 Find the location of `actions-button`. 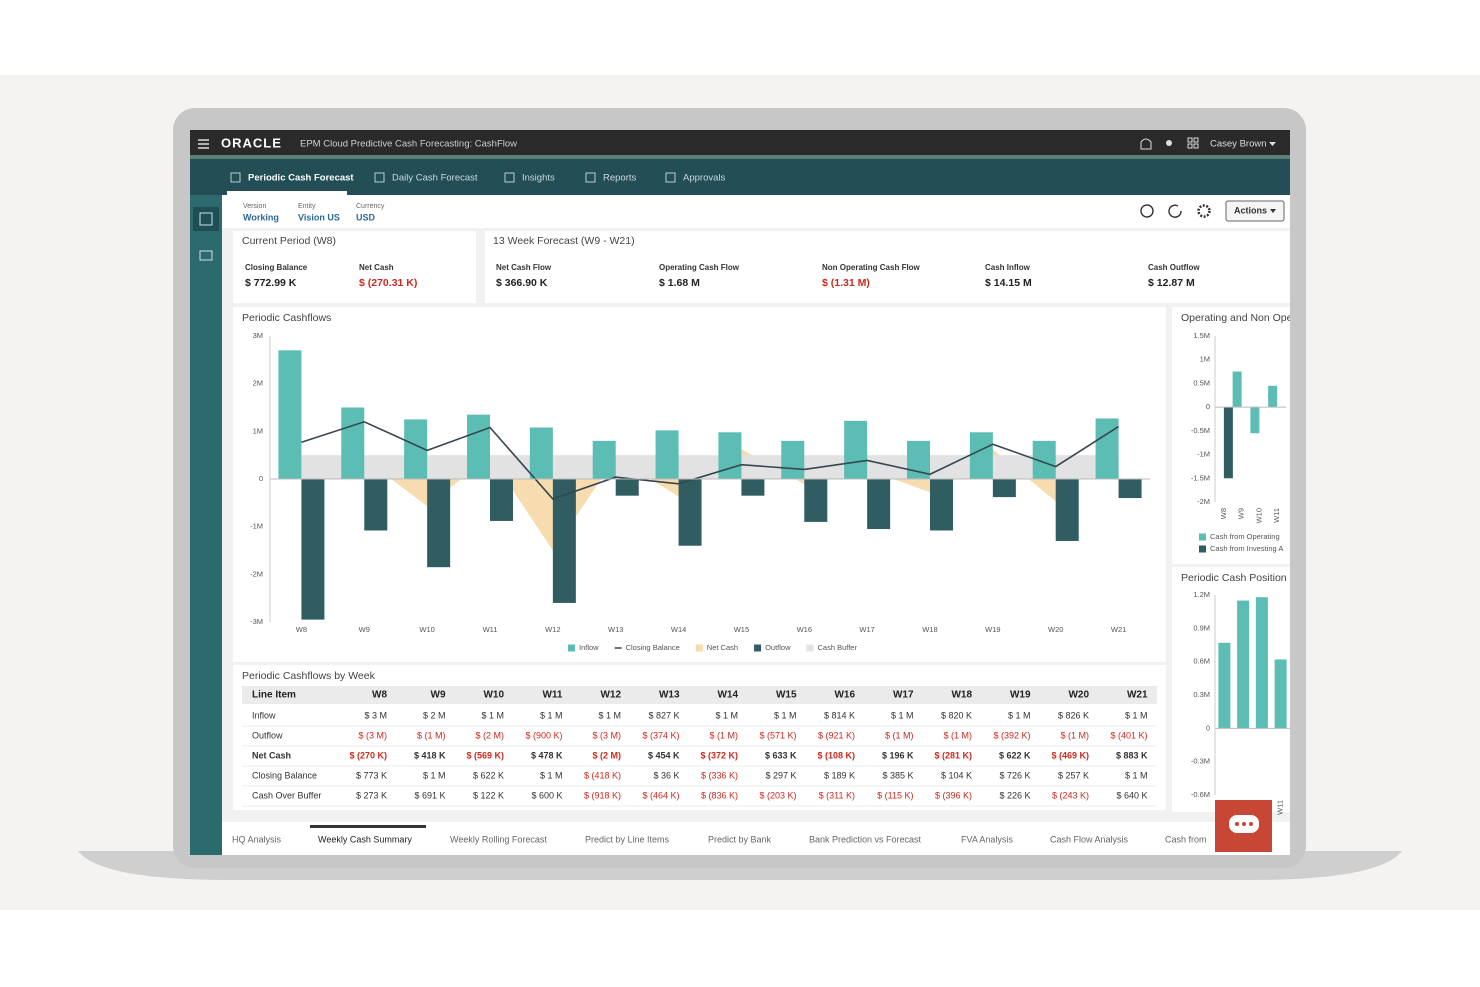

actions-button is located at coordinates (1255, 211).